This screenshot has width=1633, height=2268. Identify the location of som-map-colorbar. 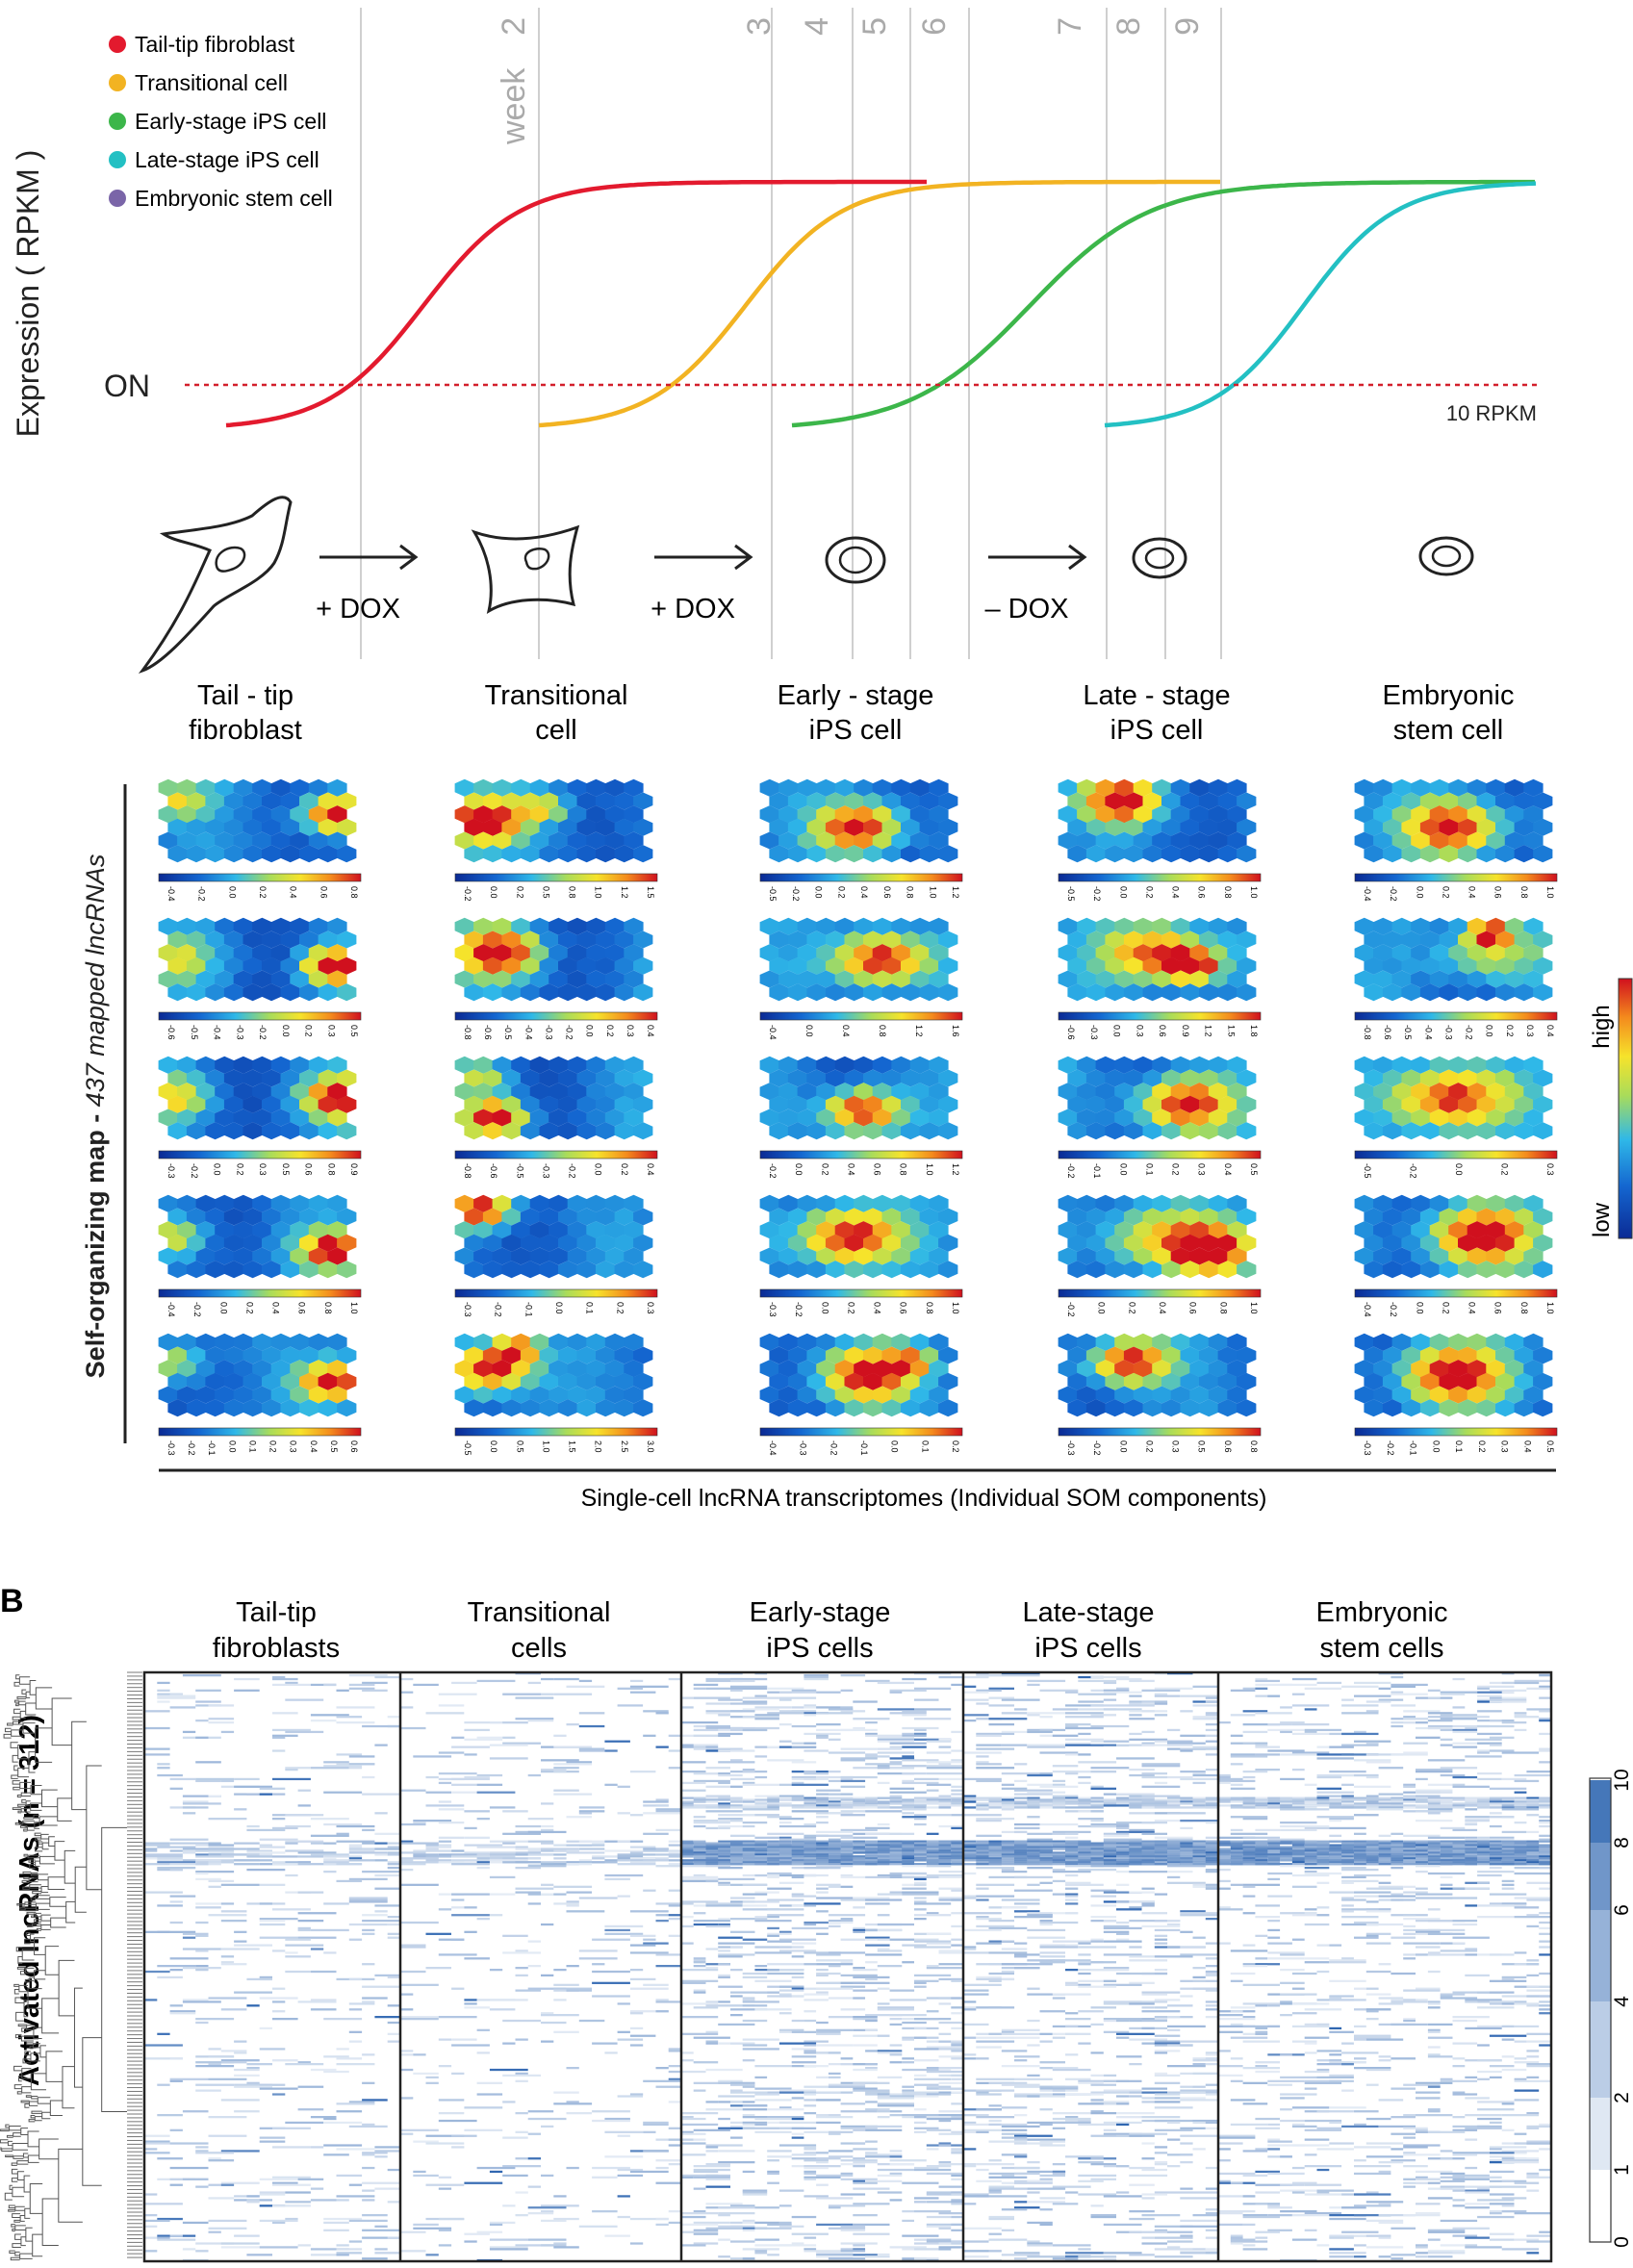
(1456, 1432).